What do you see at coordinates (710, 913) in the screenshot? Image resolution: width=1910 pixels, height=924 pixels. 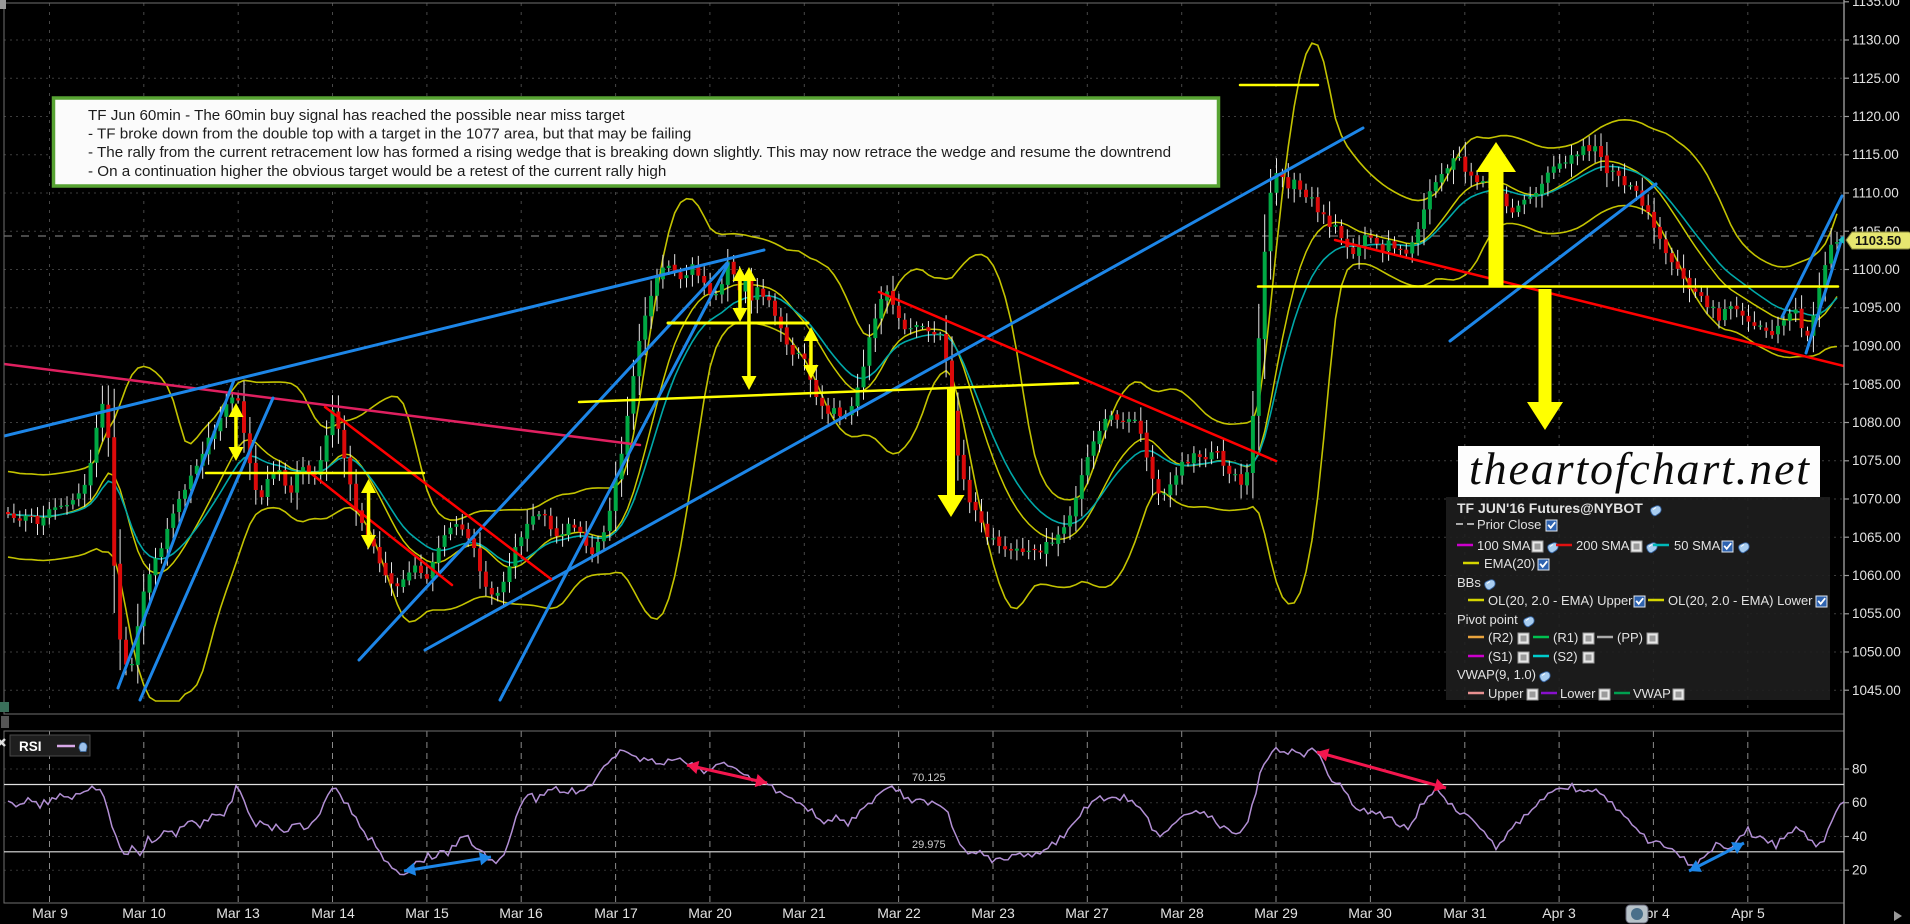 I see `svg-text: Mar 20` at bounding box center [710, 913].